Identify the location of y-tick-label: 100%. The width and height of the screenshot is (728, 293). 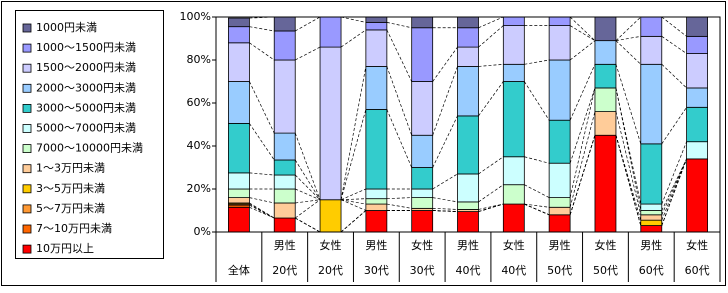
(195, 16).